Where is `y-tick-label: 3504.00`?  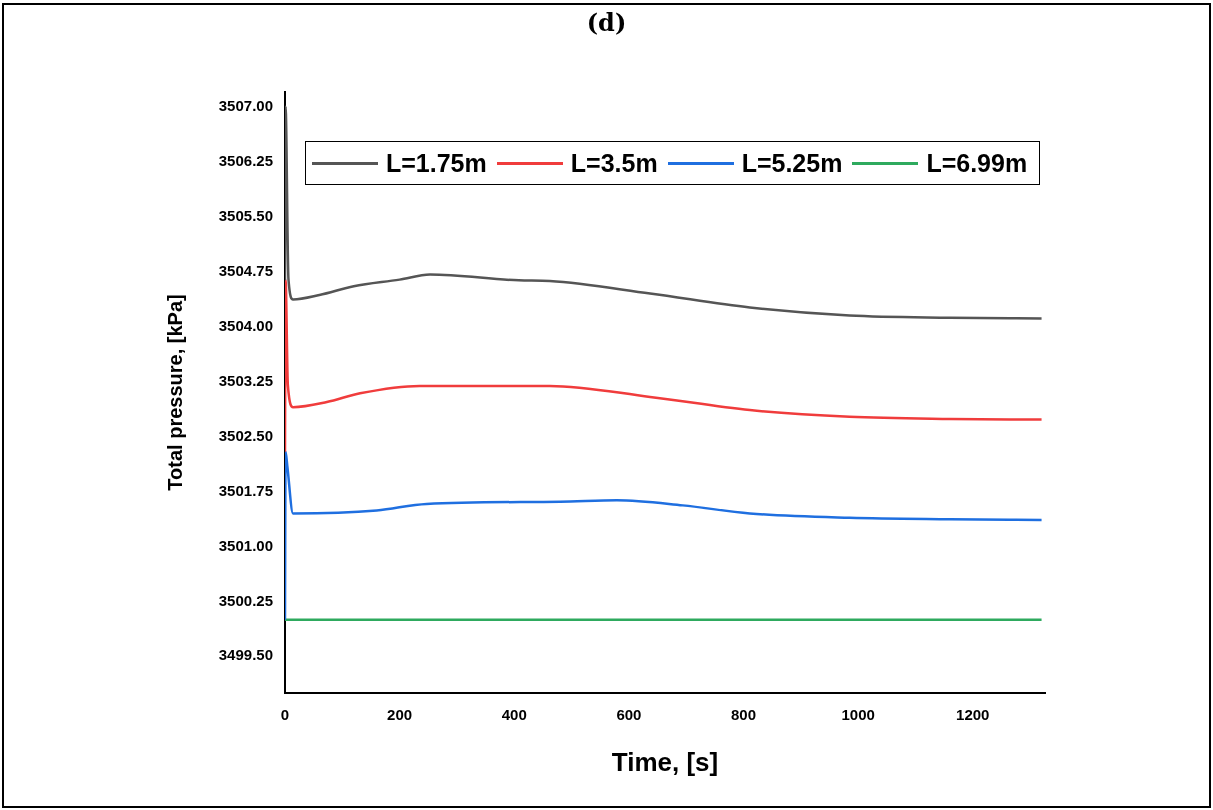 y-tick-label: 3504.00 is located at coordinates (245, 325).